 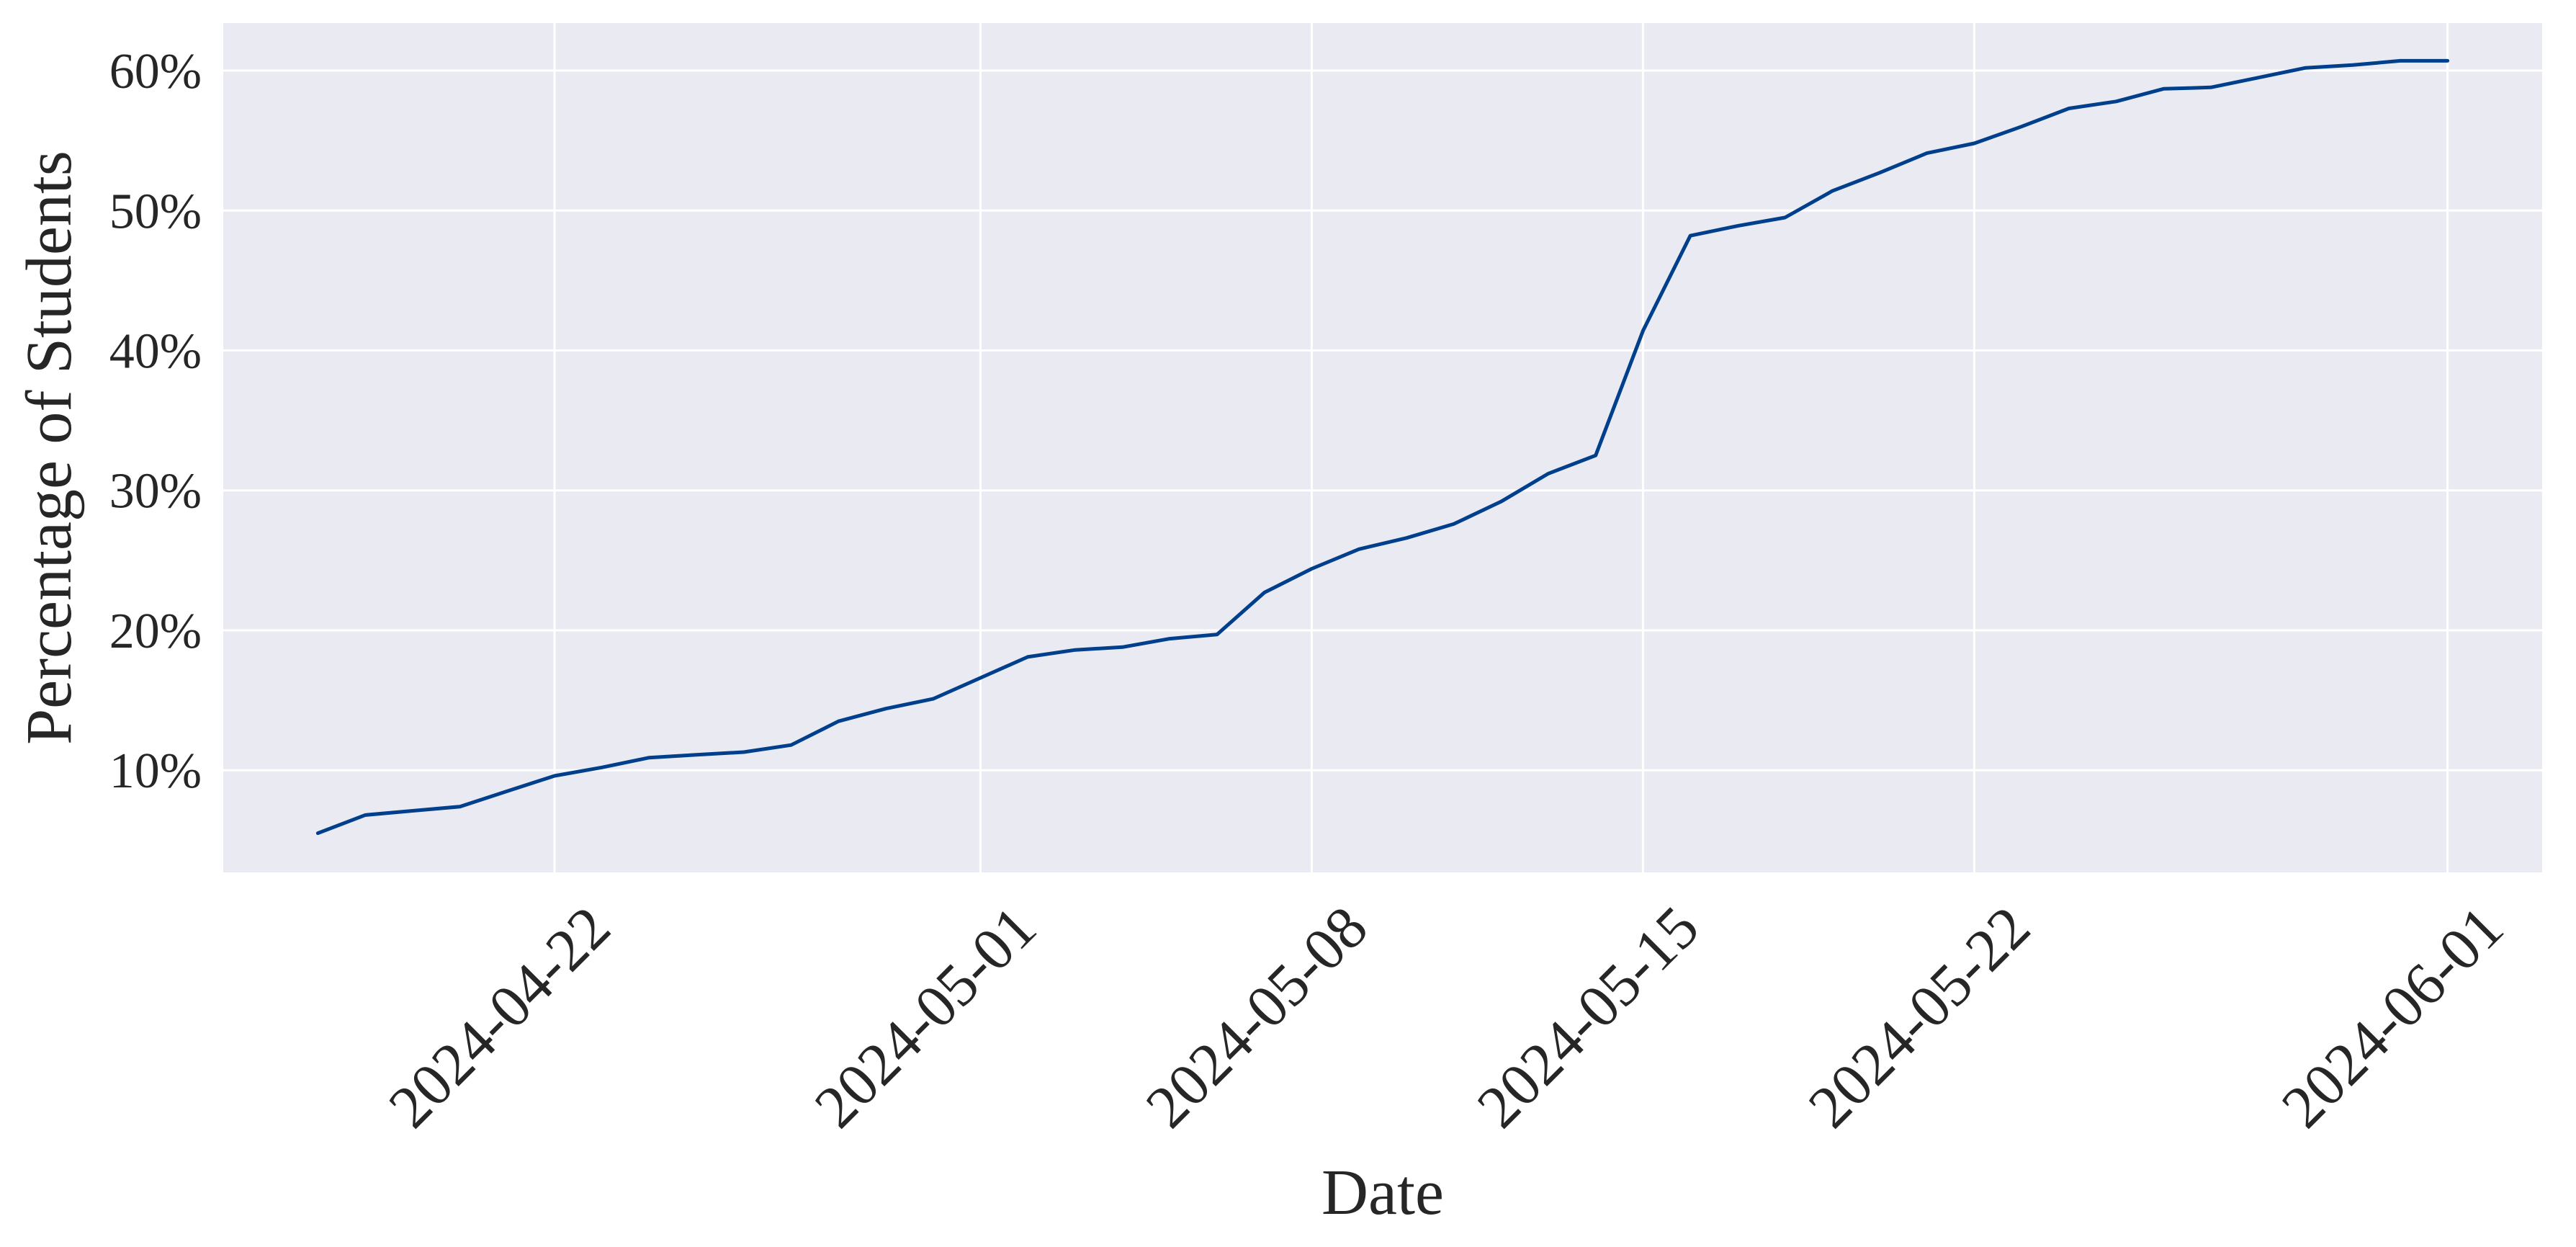 I want to click on x-tick-label: 2024-05-22, so click(x=1919, y=1017).